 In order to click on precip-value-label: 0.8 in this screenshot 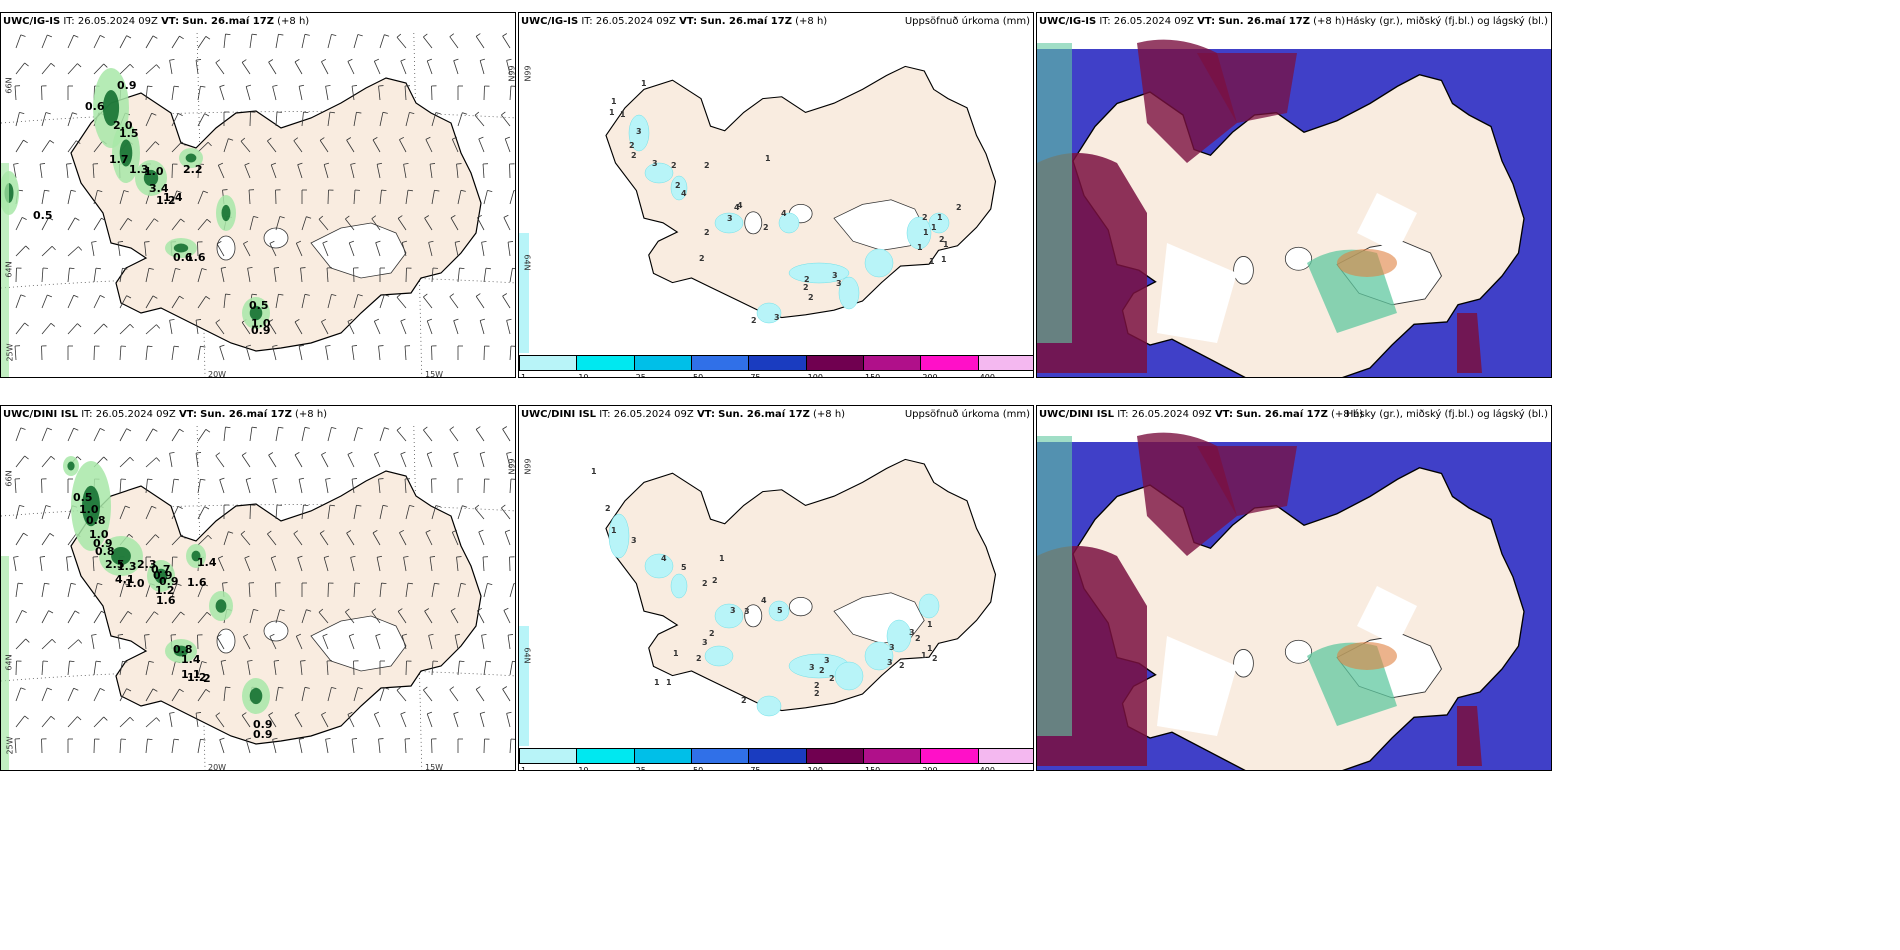, I will do `click(96, 520)`.